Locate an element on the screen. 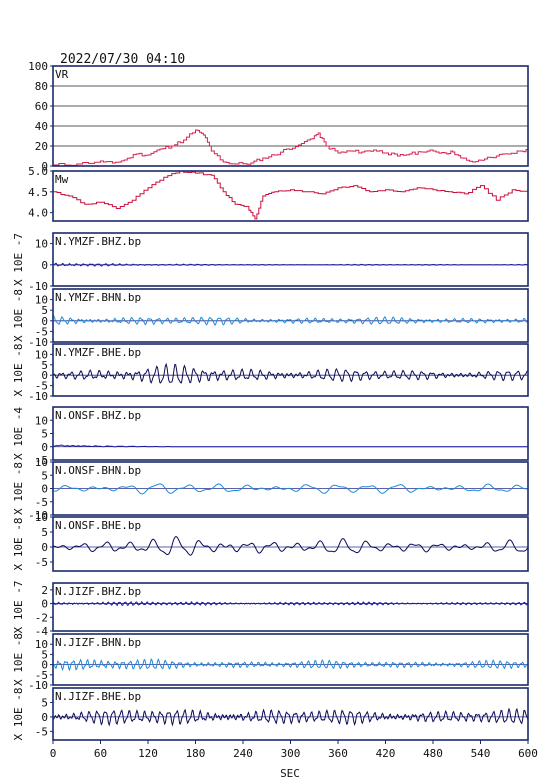 The width and height of the screenshot is (554, 781). y-tick-label: 5.0 is located at coordinates (38, 171).